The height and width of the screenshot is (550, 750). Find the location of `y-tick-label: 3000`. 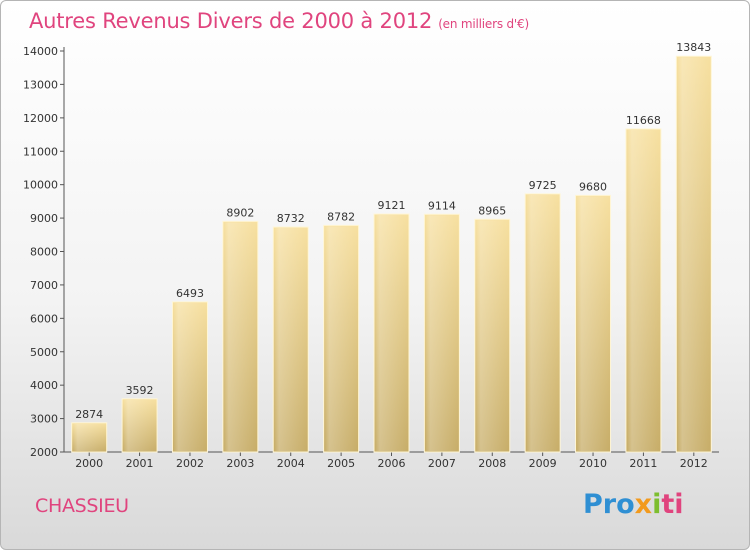

y-tick-label: 3000 is located at coordinates (44, 419).